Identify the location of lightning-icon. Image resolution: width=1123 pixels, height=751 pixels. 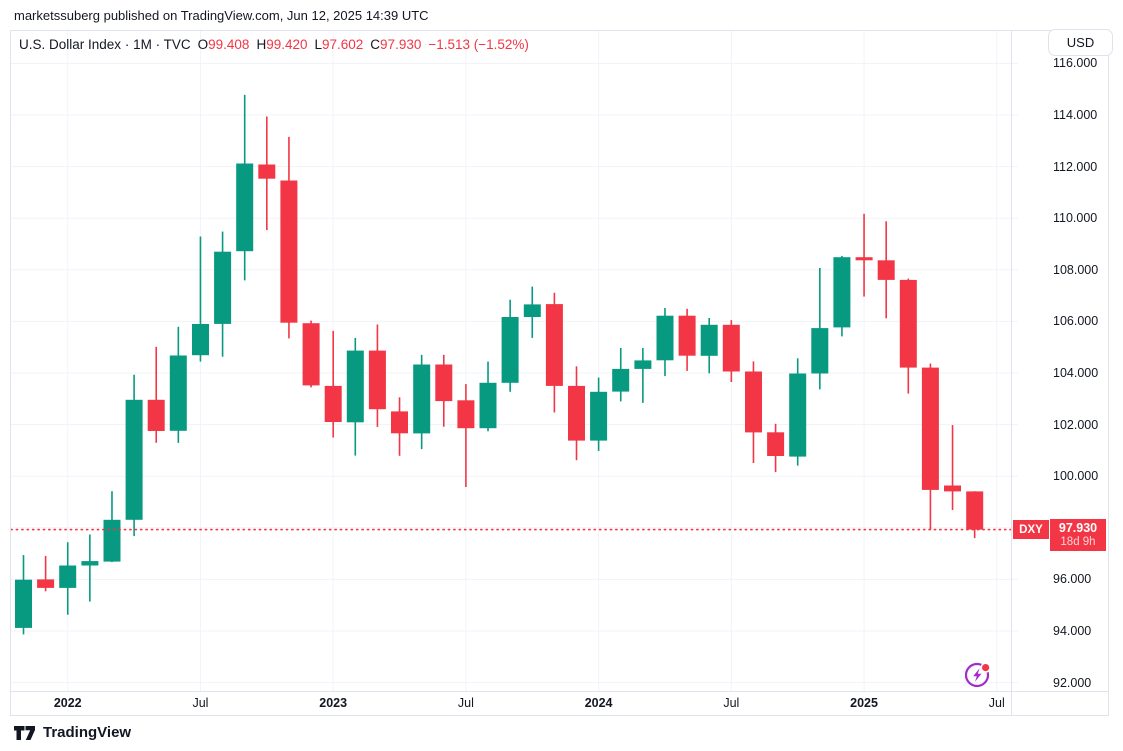
(977, 675).